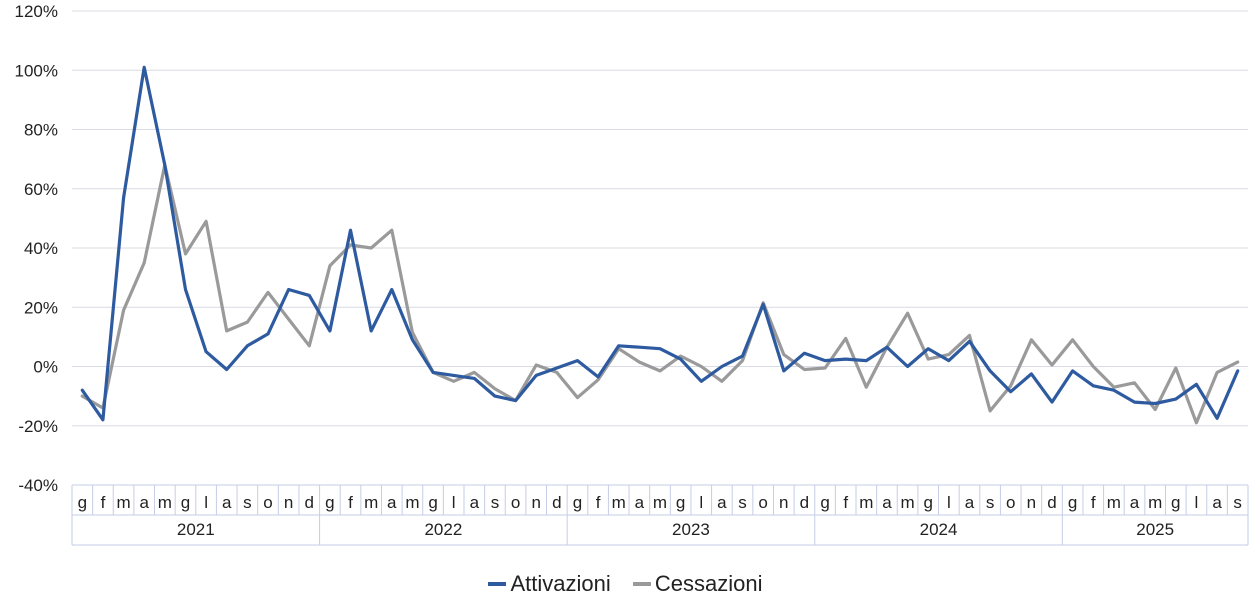 The height and width of the screenshot is (599, 1251). I want to click on legend-label-cessazioni: Cessazioni, so click(708, 583).